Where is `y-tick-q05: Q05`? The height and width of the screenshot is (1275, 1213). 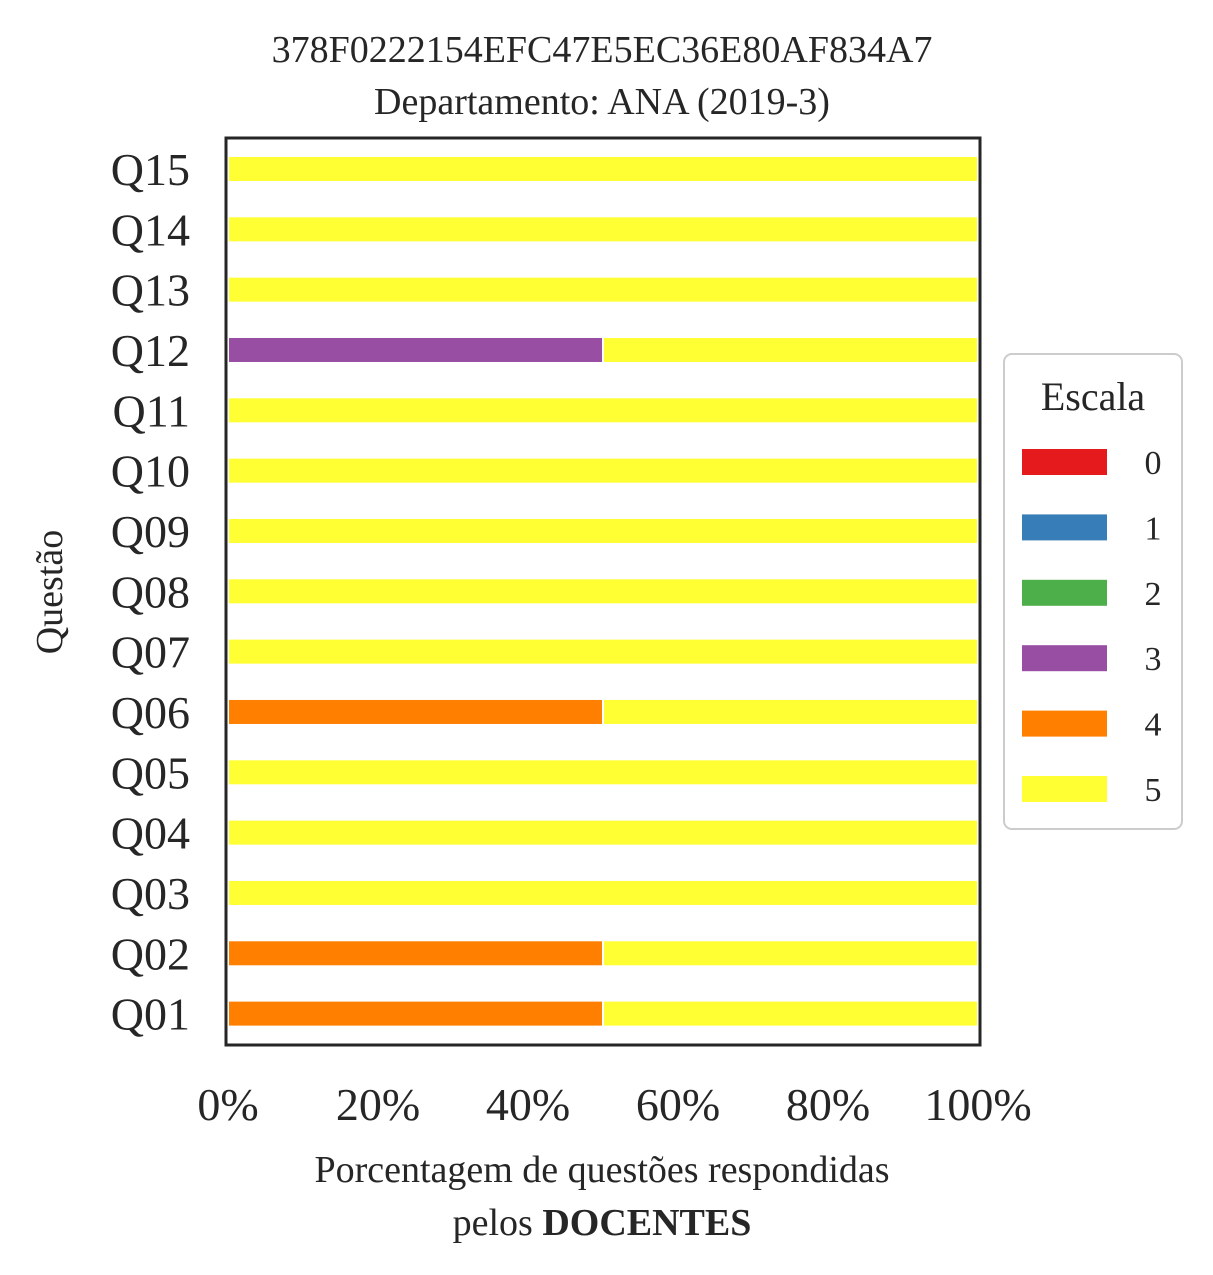 y-tick-q05: Q05 is located at coordinates (150, 772).